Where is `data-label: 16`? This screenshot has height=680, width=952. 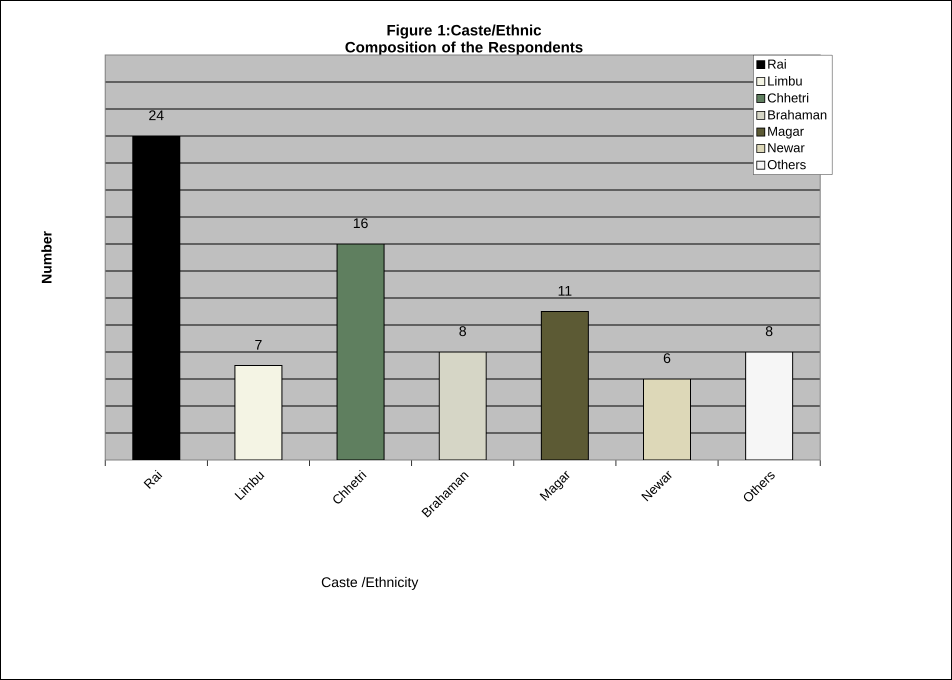 data-label: 16 is located at coordinates (361, 223).